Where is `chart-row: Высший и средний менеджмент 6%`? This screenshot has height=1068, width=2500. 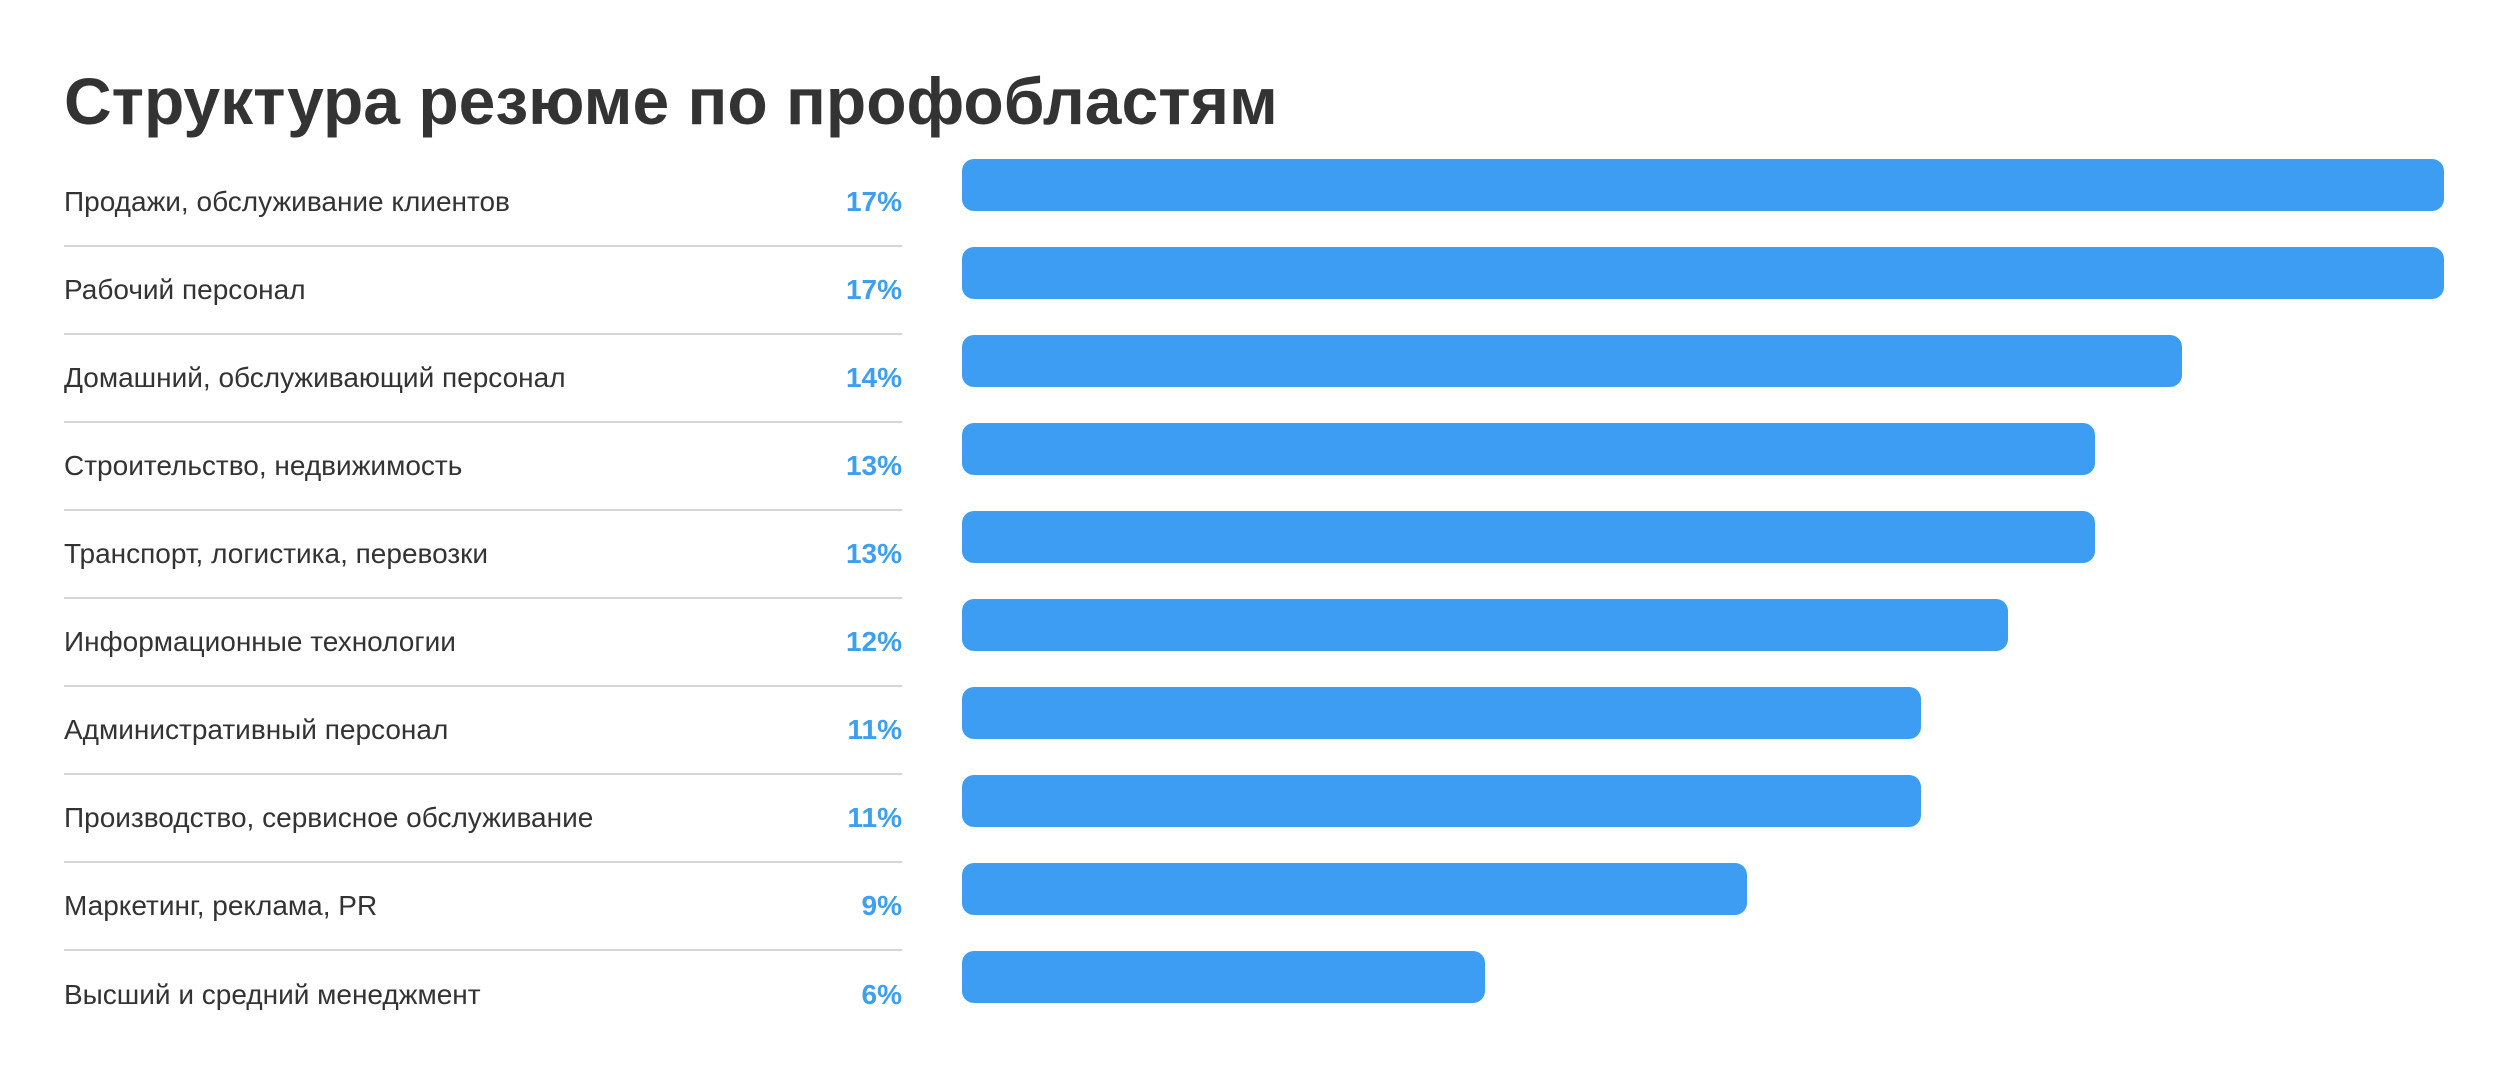
chart-row: Высший и средний менеджмент 6% is located at coordinates (1254, 995).